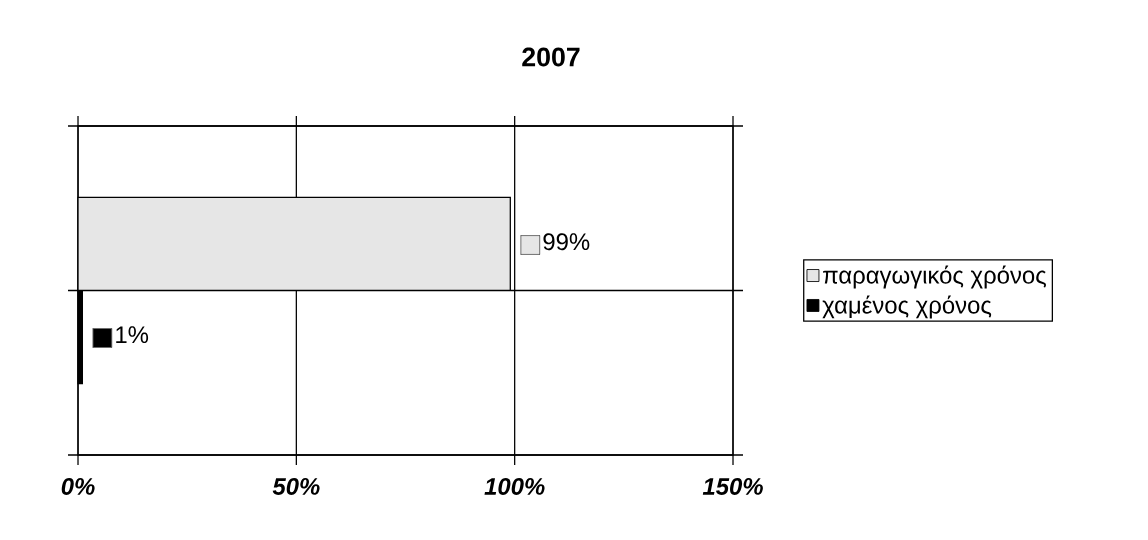  I want to click on legend-label: χαμένος χρόνος, so click(907, 307).